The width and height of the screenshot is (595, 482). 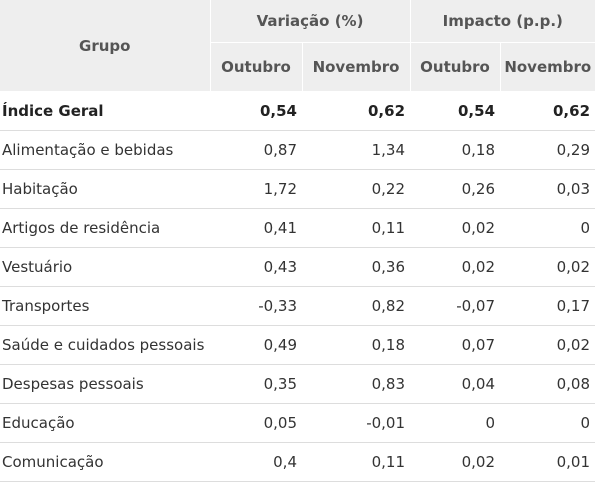 What do you see at coordinates (105, 46) in the screenshot?
I see `header-group: Grupo` at bounding box center [105, 46].